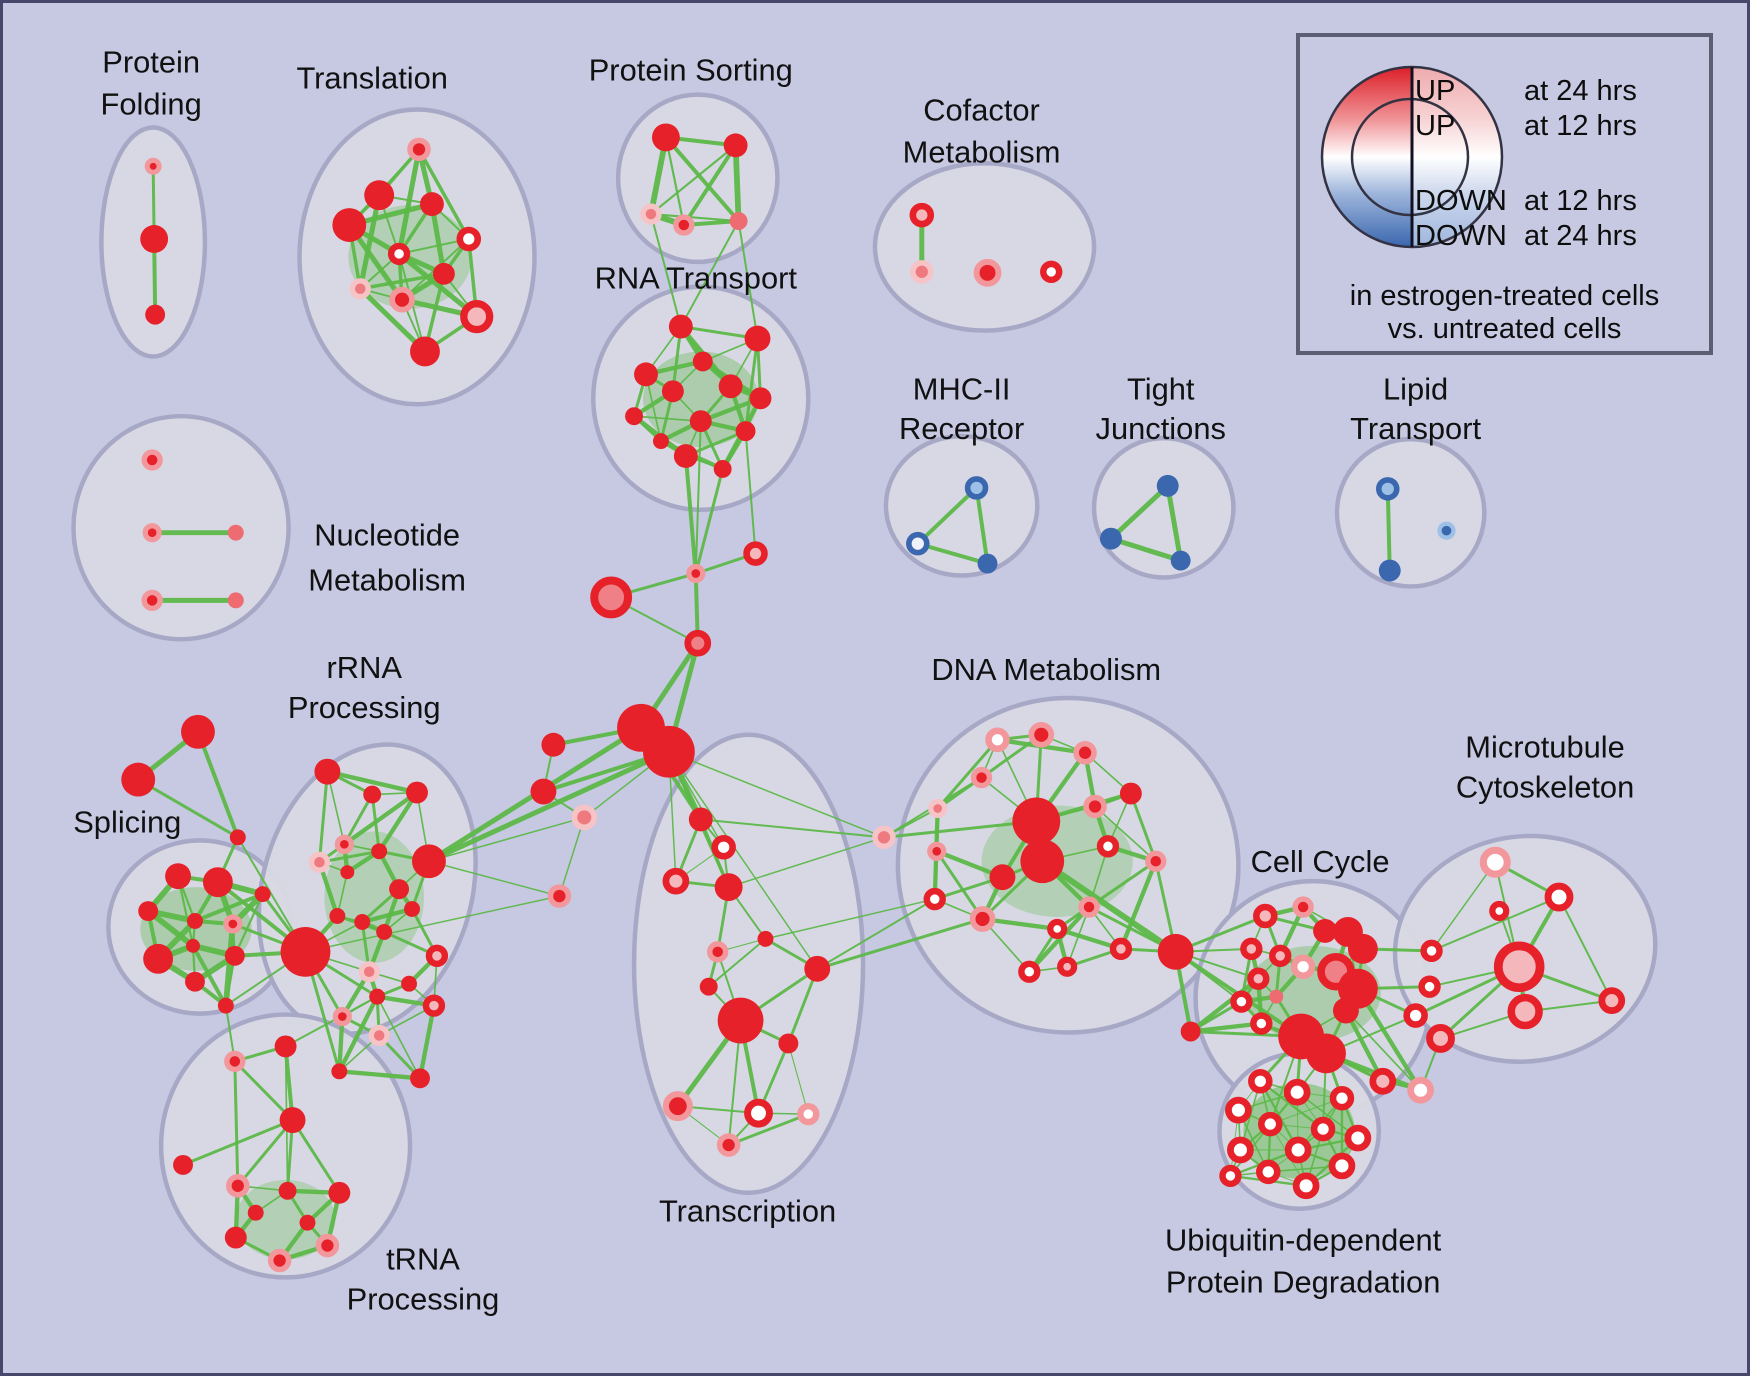  Describe the element at coordinates (1089, 907) in the screenshot. I see `node-dn13` at that location.